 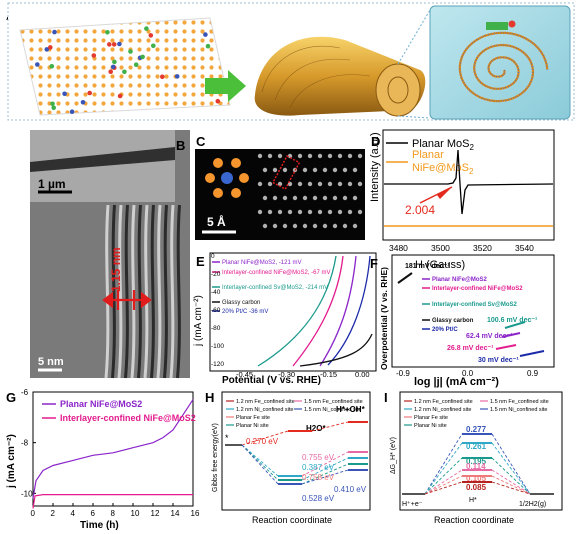 I want to click on panel-b: 1 µm B 5 nm 1.15 nm, so click(x=110, y=254).